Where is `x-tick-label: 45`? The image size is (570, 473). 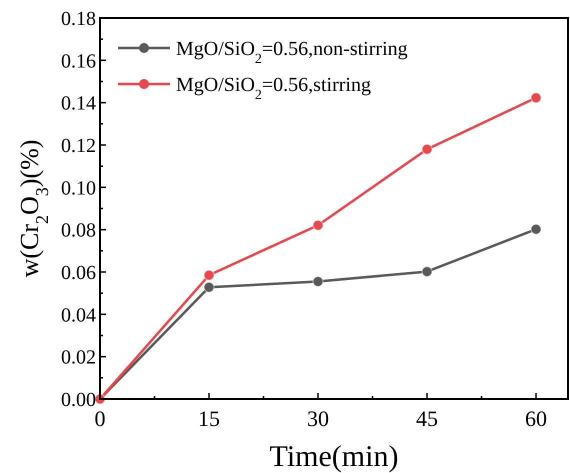
x-tick-label: 45 is located at coordinates (427, 418).